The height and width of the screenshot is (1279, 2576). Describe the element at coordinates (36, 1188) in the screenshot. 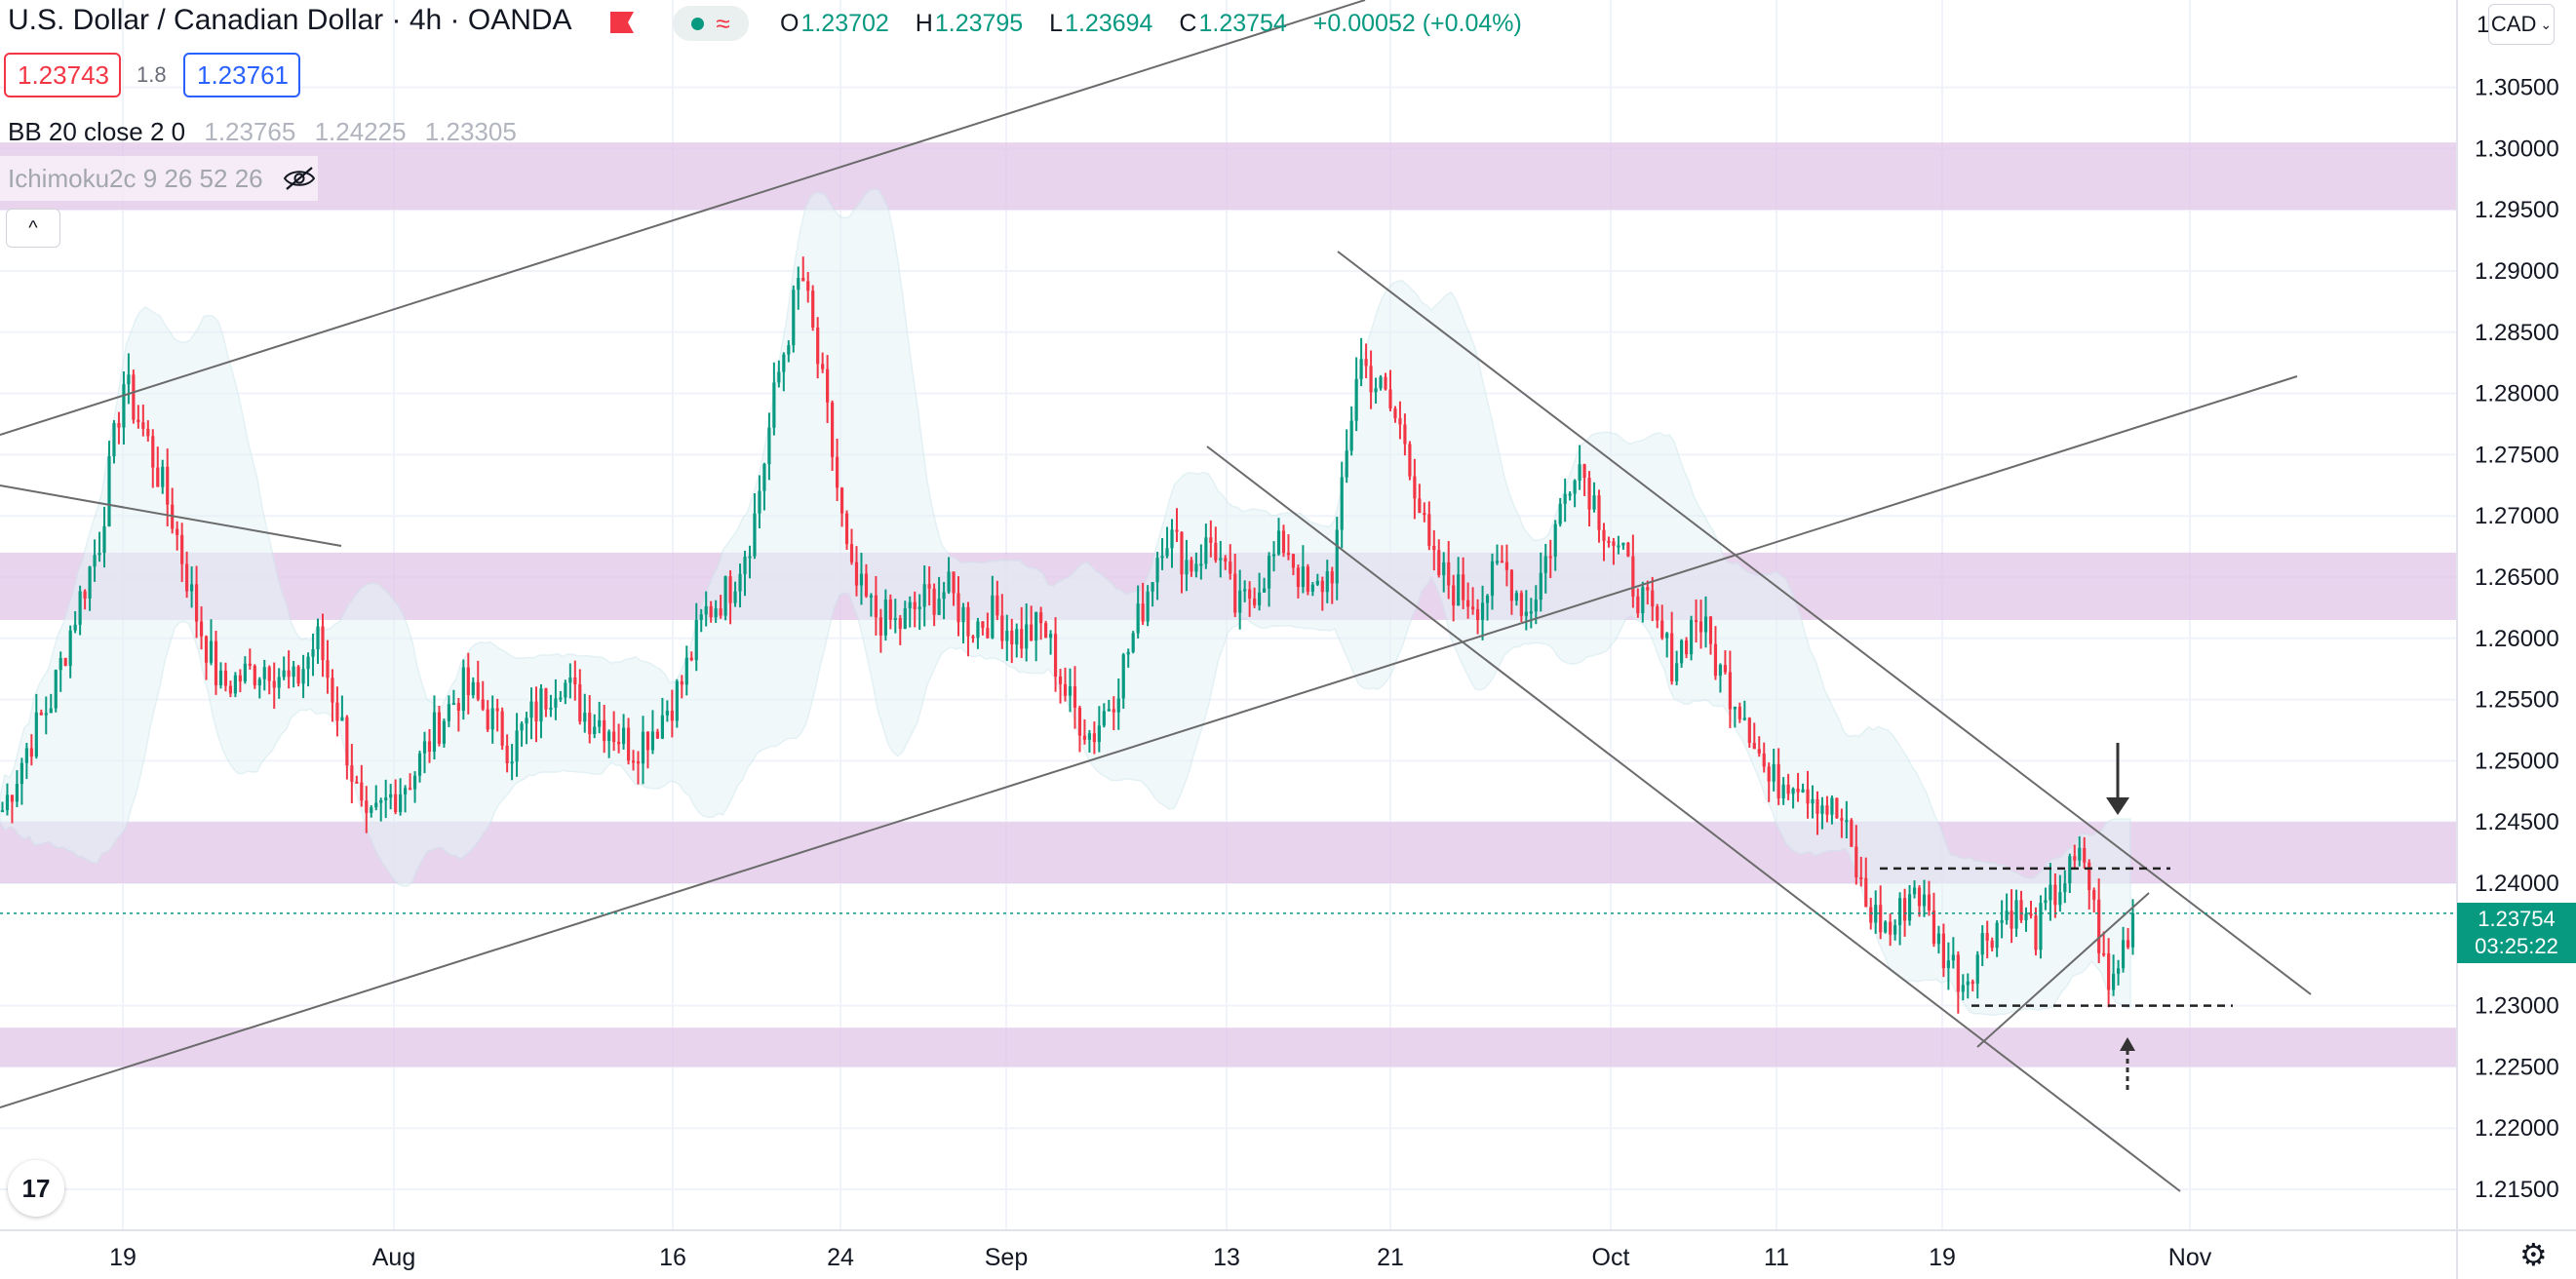

I see `tradingview-logo-icon: 17` at that location.